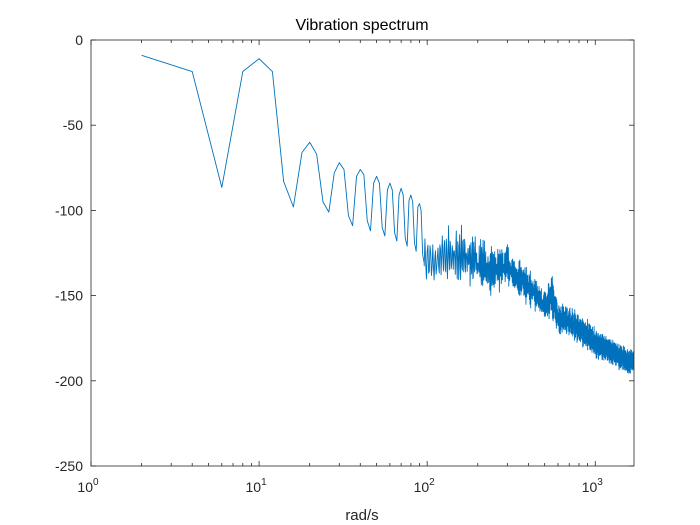  I want to click on chart-title: Vibration spectrum, so click(361, 25).